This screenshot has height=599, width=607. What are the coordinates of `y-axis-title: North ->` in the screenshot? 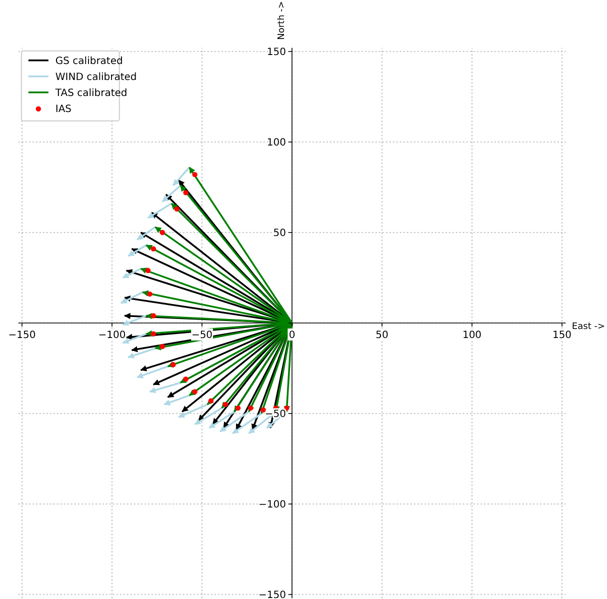 It's located at (282, 20).